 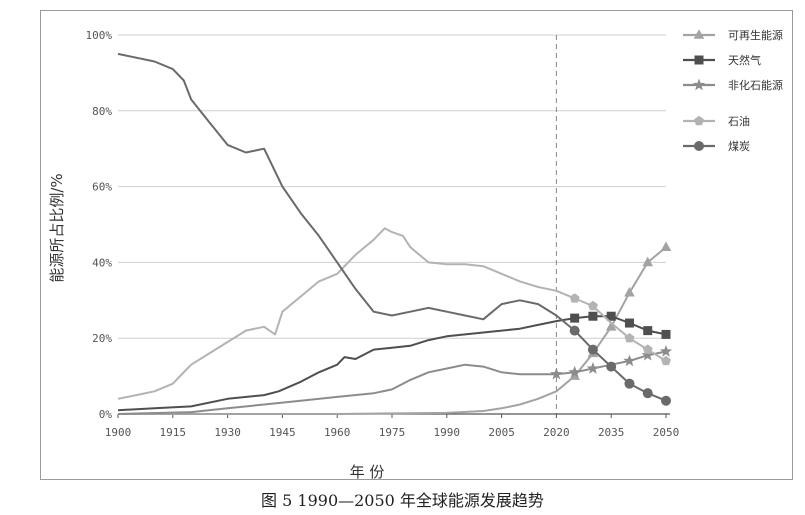 I want to click on x-tick-label: 1960, so click(x=337, y=432).